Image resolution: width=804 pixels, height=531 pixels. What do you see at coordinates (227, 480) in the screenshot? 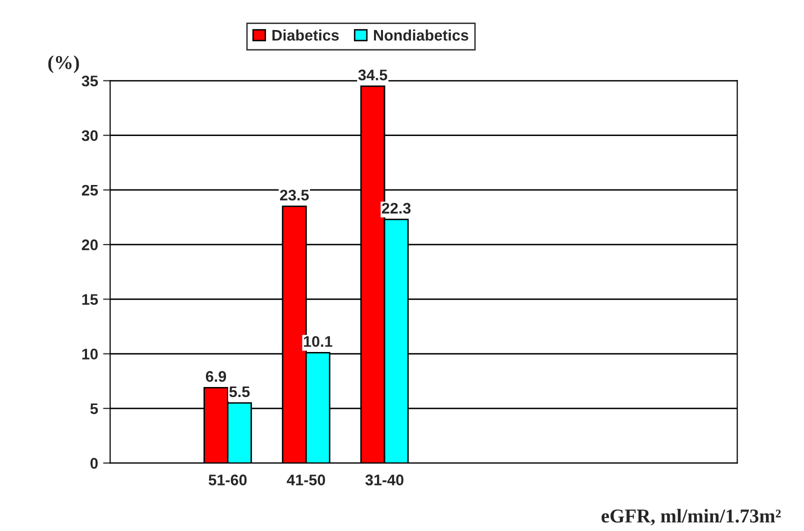
I see `x-tick-label: 51-60` at bounding box center [227, 480].